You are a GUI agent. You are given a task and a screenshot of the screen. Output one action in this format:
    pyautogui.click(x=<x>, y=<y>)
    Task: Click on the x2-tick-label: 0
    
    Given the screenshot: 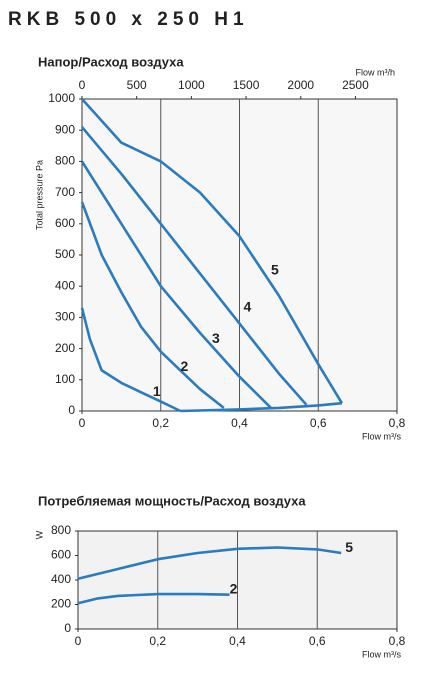 What is the action you would take?
    pyautogui.click(x=82, y=85)
    